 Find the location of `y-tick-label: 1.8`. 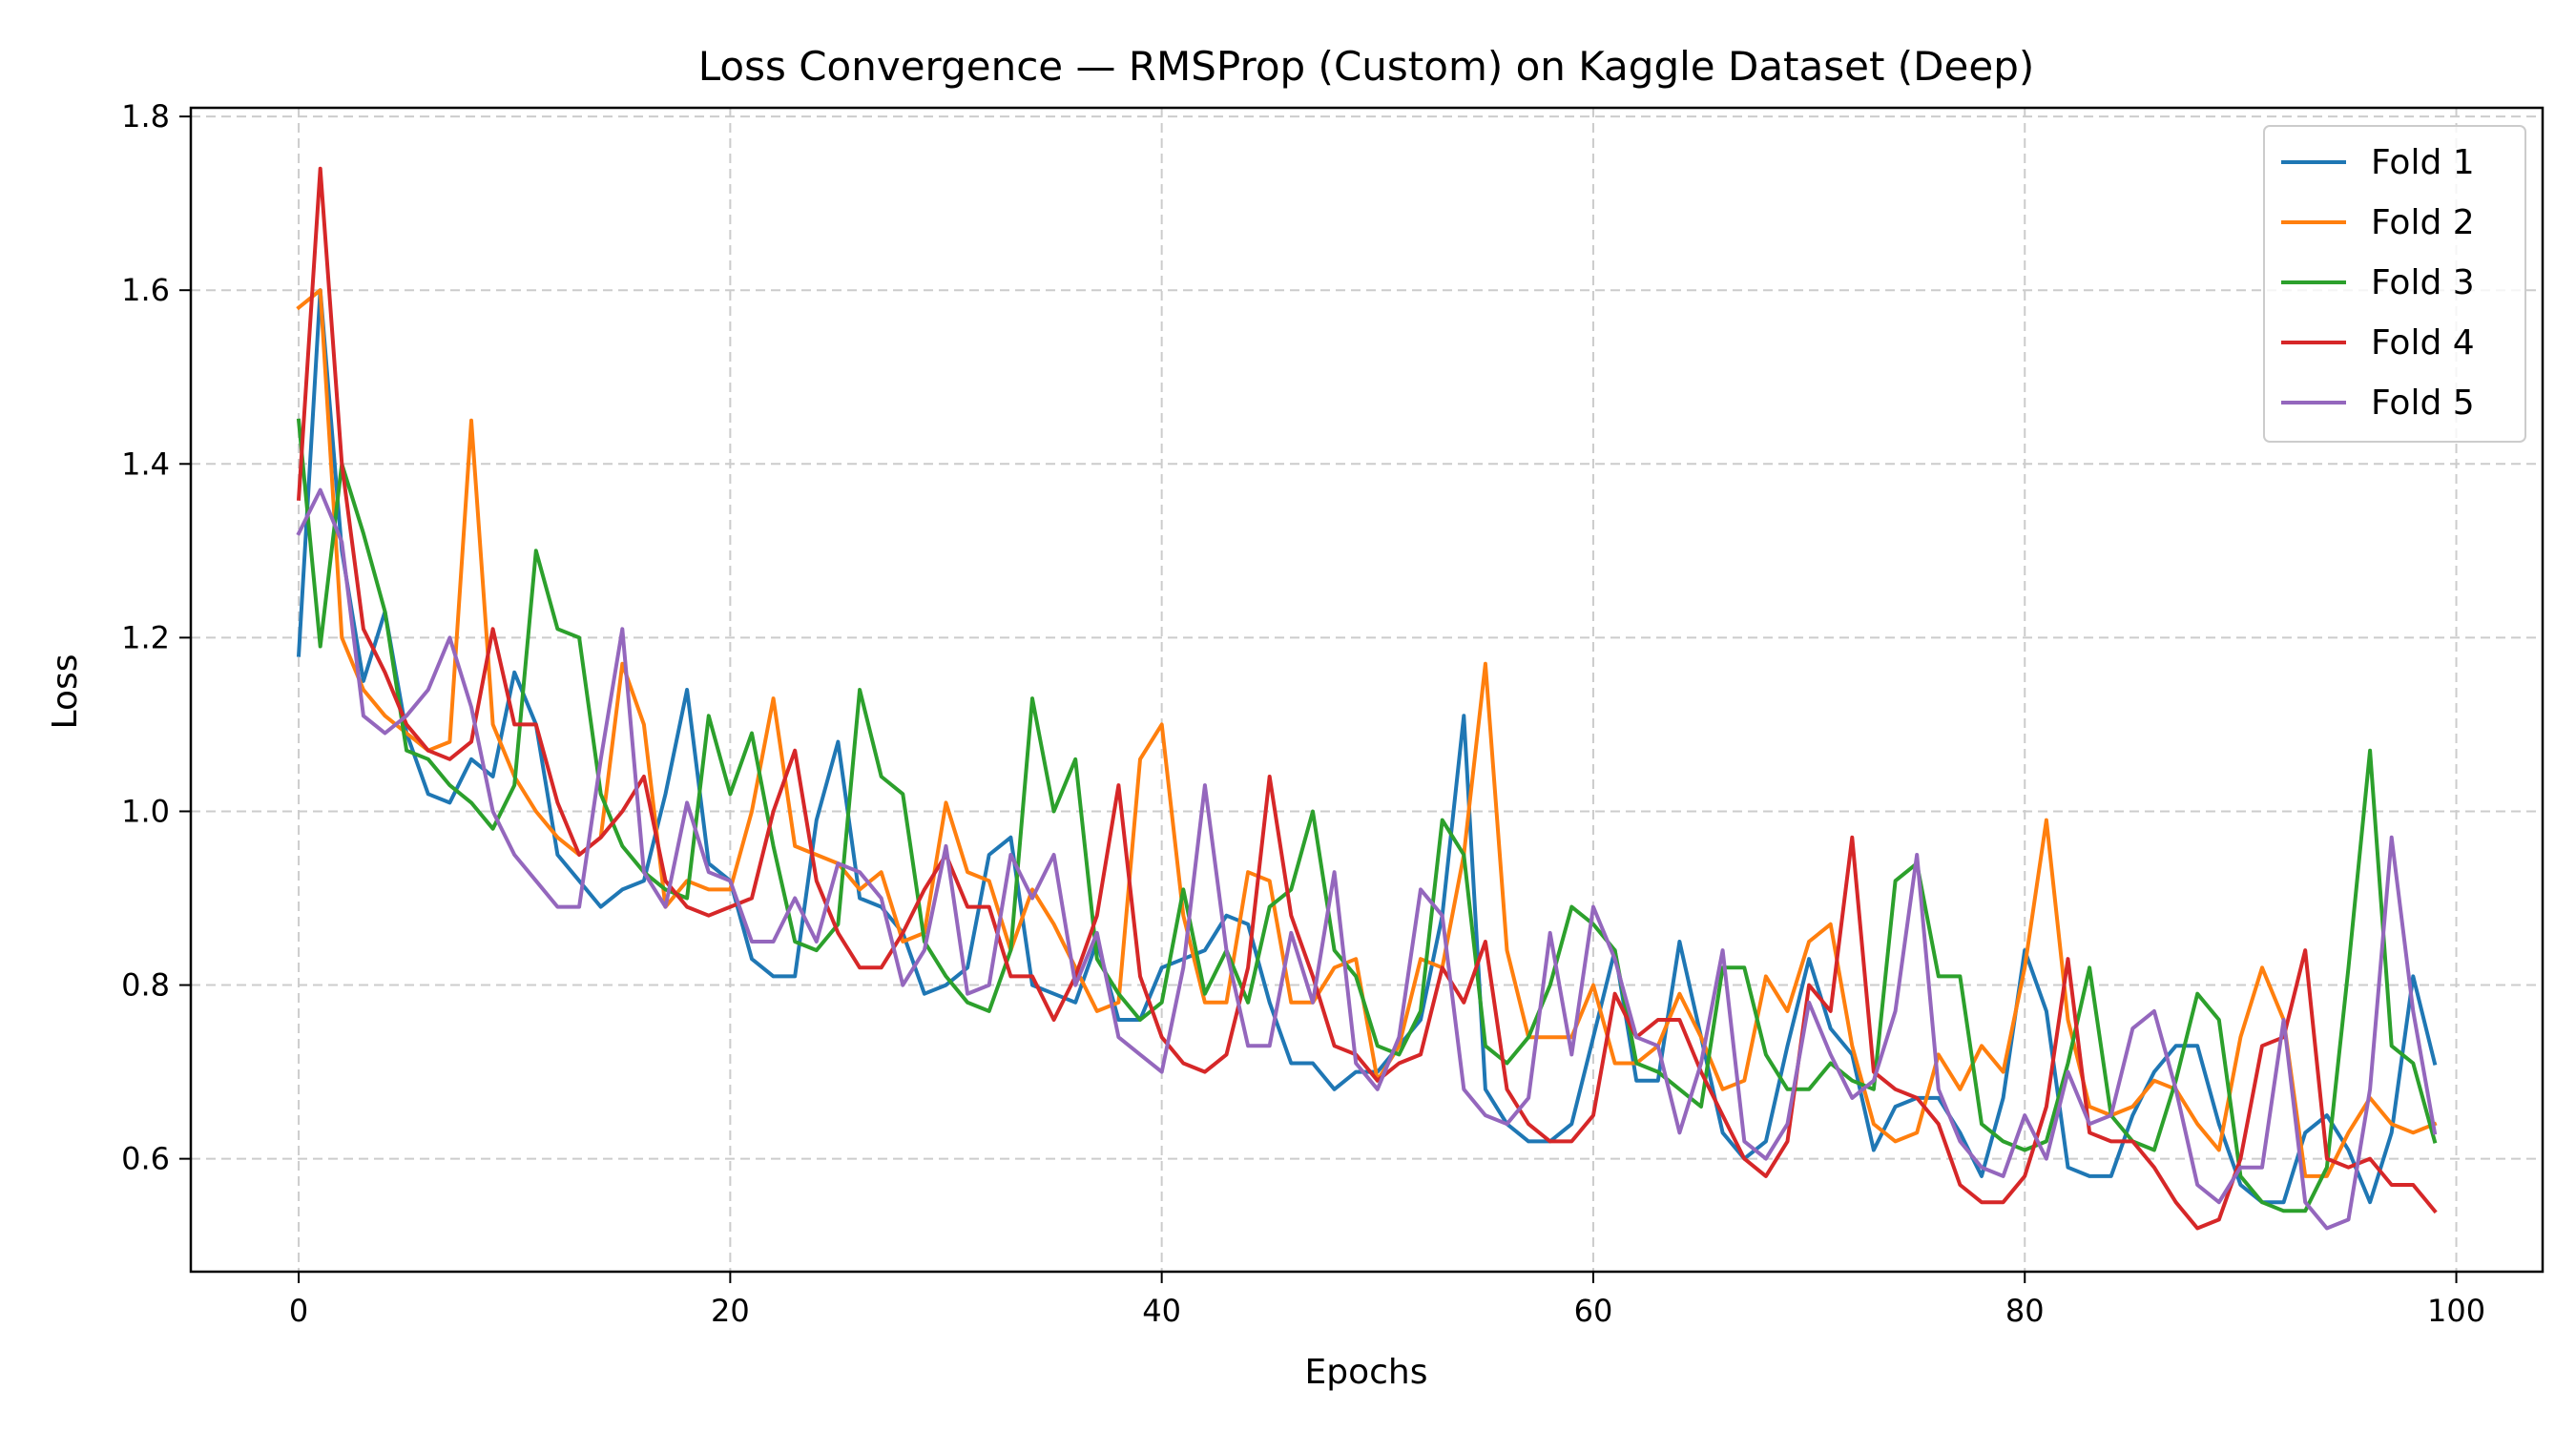

y-tick-label: 1.8 is located at coordinates (145, 116).